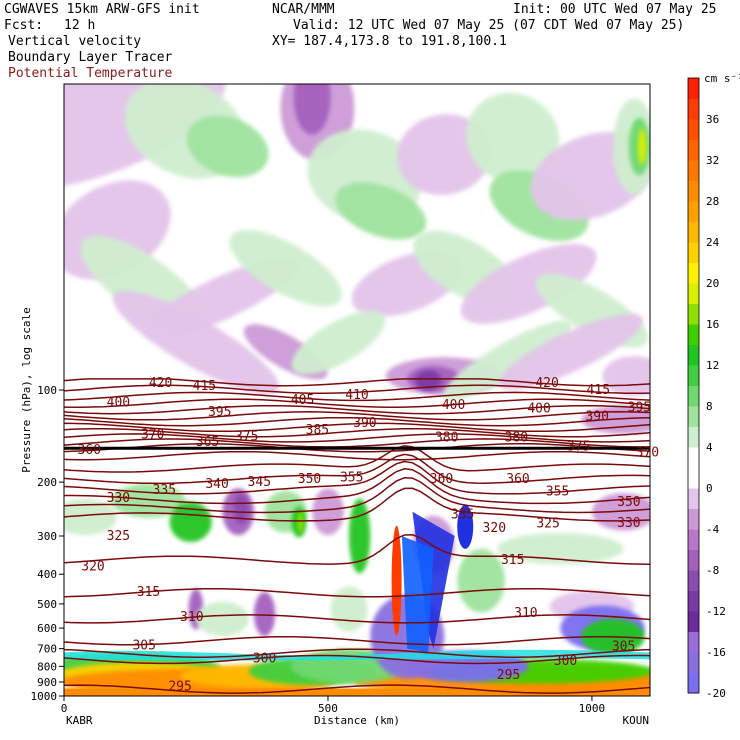  I want to click on isentrope-label: 345, so click(259, 482).